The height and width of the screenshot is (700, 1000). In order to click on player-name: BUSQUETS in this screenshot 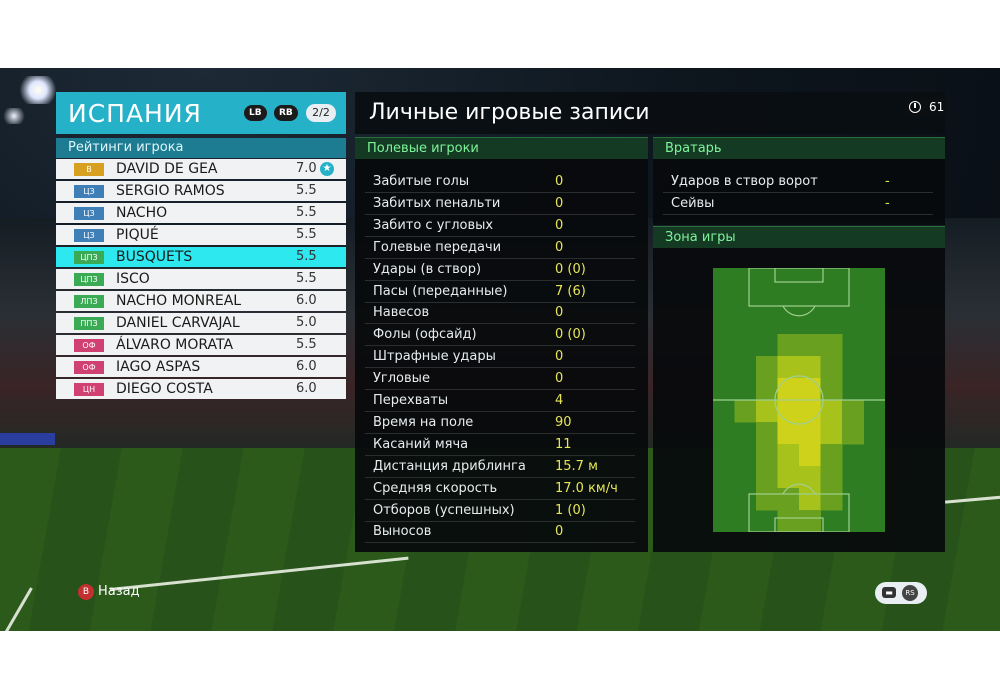, I will do `click(154, 257)`.